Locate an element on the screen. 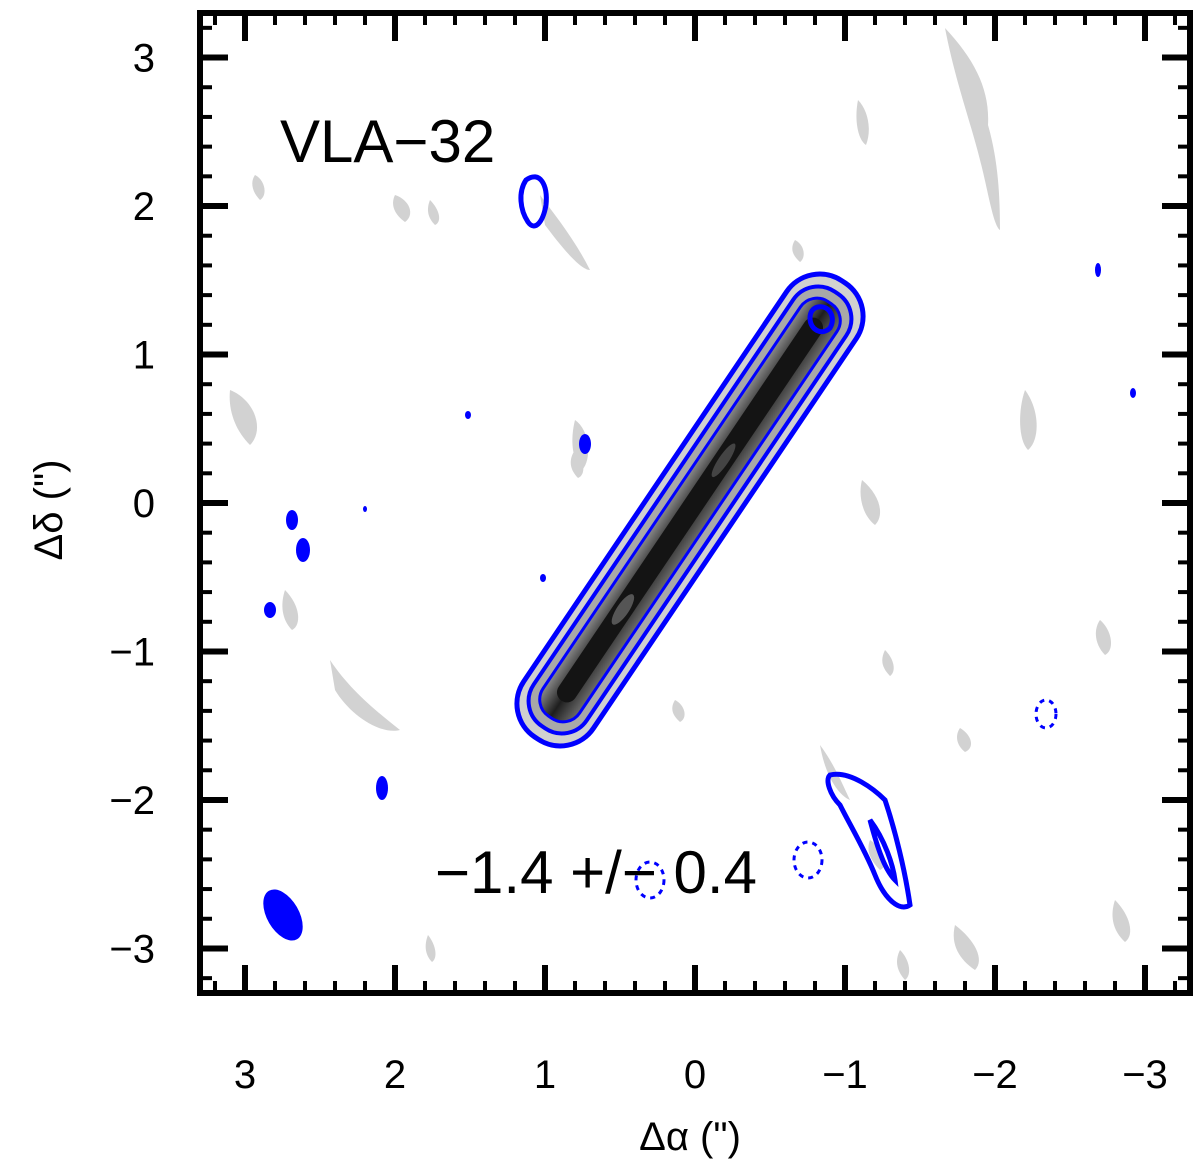  y-tick-labels: 3 2 1 0 −1 −2 −3 is located at coordinates (132, 504).